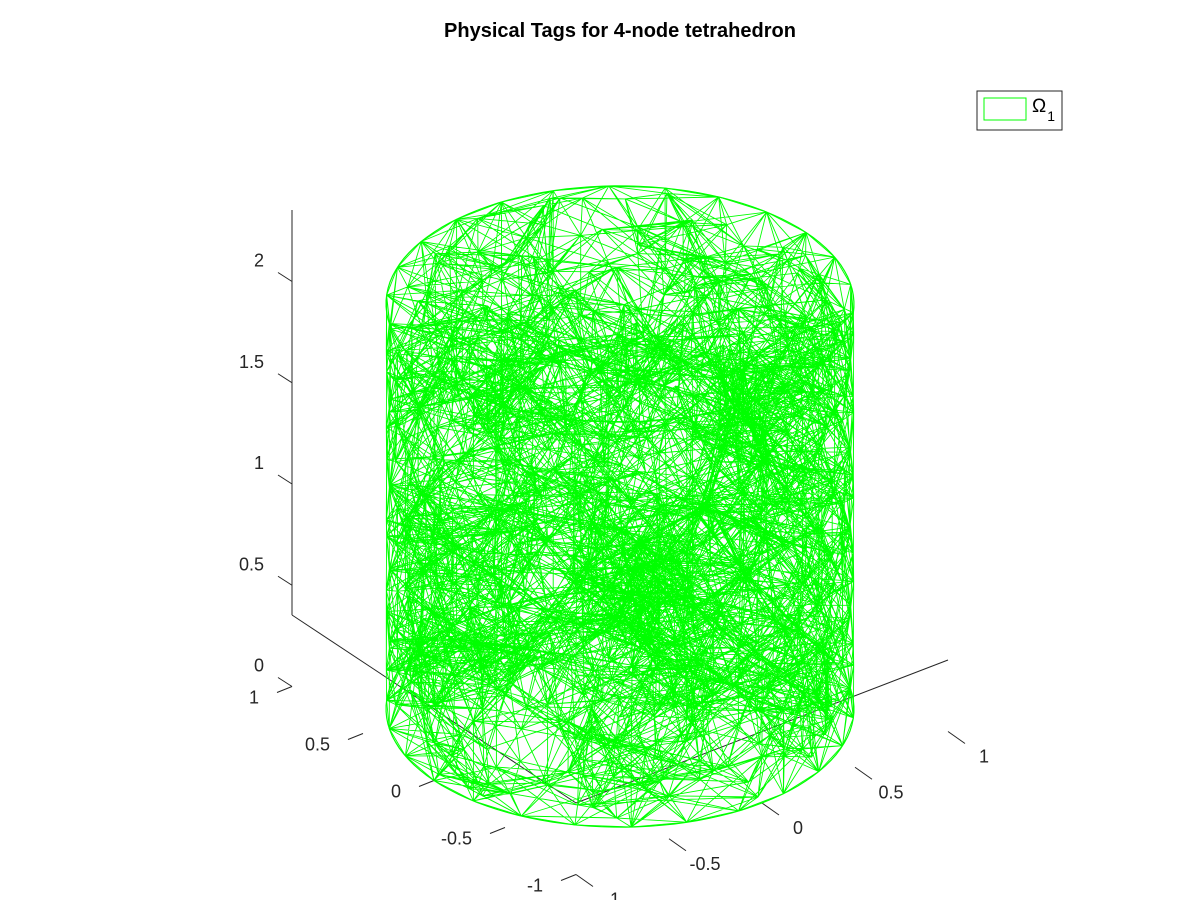  Describe the element at coordinates (259, 261) in the screenshot. I see `z-tick-label: 2` at that location.